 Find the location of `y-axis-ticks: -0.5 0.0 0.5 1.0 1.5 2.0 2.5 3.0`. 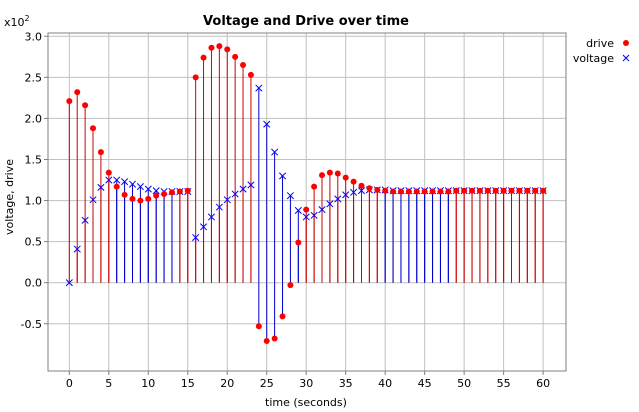

y-axis-ticks: -0.5 0.0 0.5 1.0 1.5 2.0 2.5 3.0 is located at coordinates (34, 180).